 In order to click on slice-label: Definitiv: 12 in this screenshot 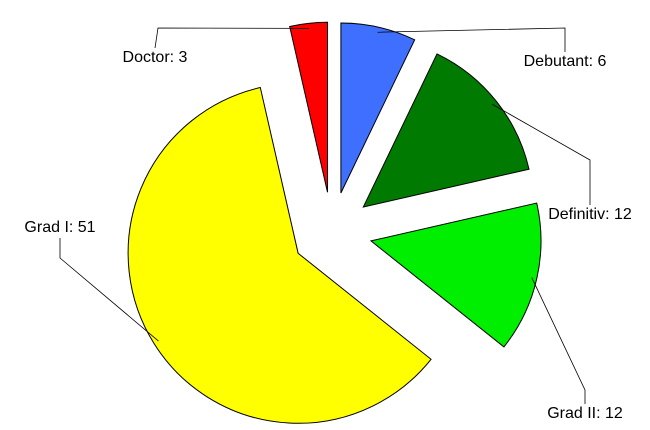, I will do `click(590, 214)`.